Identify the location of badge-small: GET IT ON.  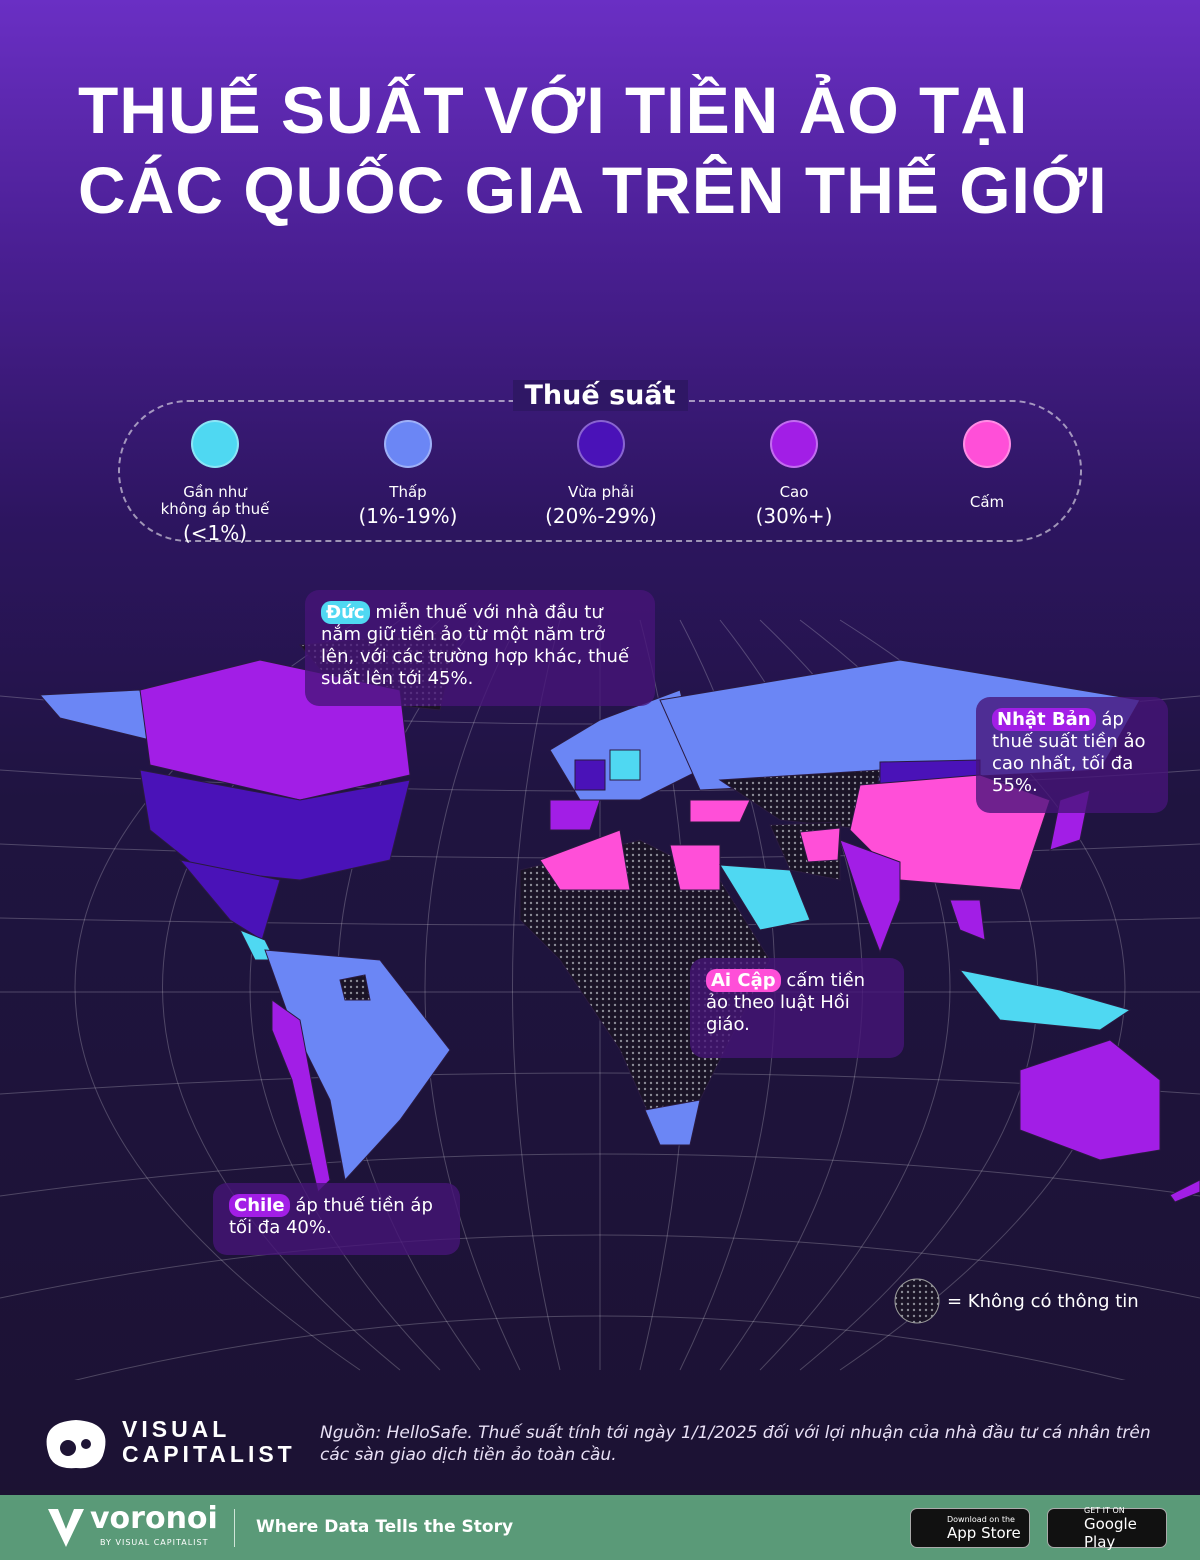
(1104, 1510).